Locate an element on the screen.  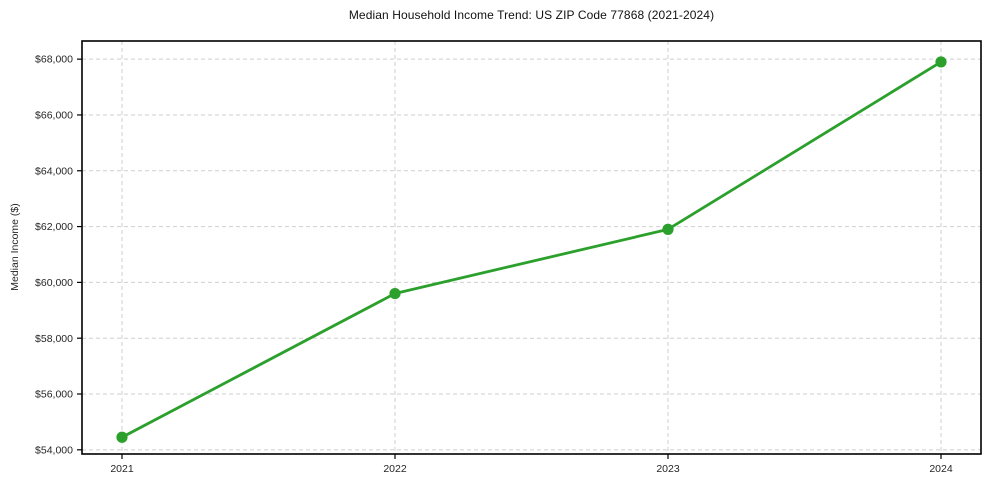
x-tick-label: 2022 is located at coordinates (395, 469).